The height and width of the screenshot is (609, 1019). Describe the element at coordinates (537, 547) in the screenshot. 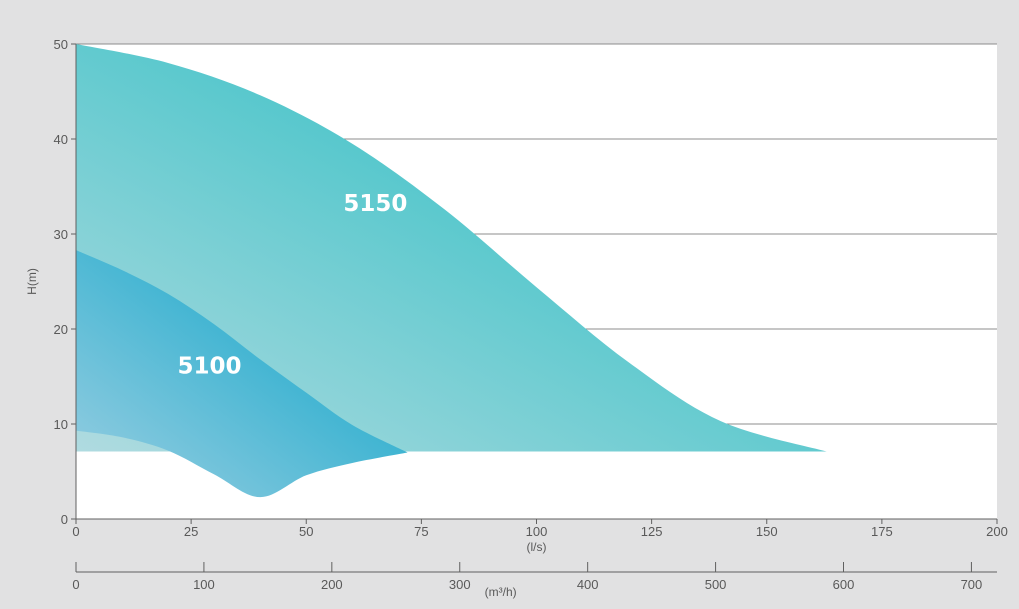

I see `x-axis-title: (l/s)` at that location.